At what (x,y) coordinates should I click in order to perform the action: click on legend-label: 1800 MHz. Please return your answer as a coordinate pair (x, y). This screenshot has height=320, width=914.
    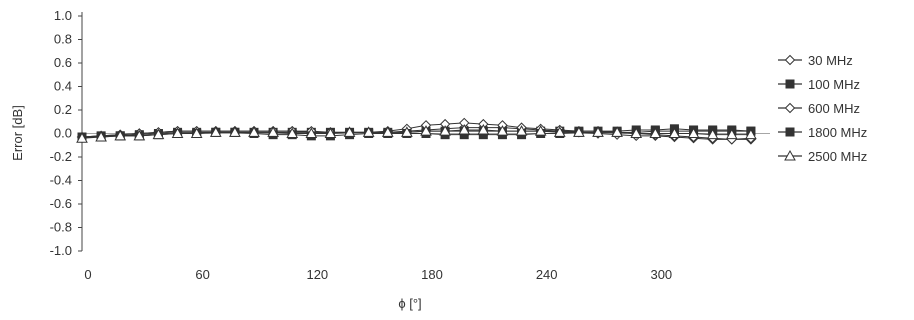
    Looking at the image, I should click on (837, 132).